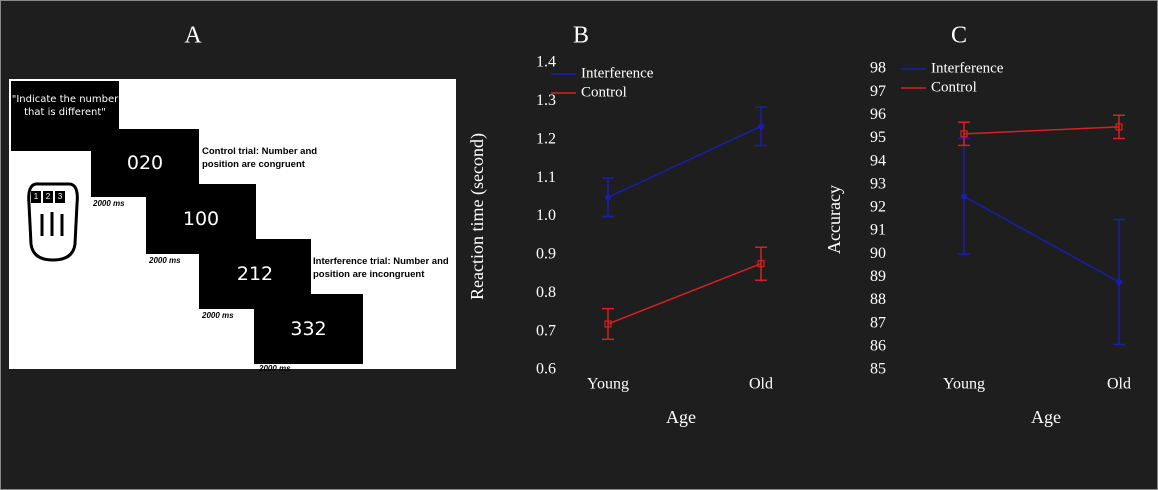 Image resolution: width=1158 pixels, height=490 pixels. Describe the element at coordinates (546, 254) in the screenshot. I see `y-tick-label: 0.9` at that location.